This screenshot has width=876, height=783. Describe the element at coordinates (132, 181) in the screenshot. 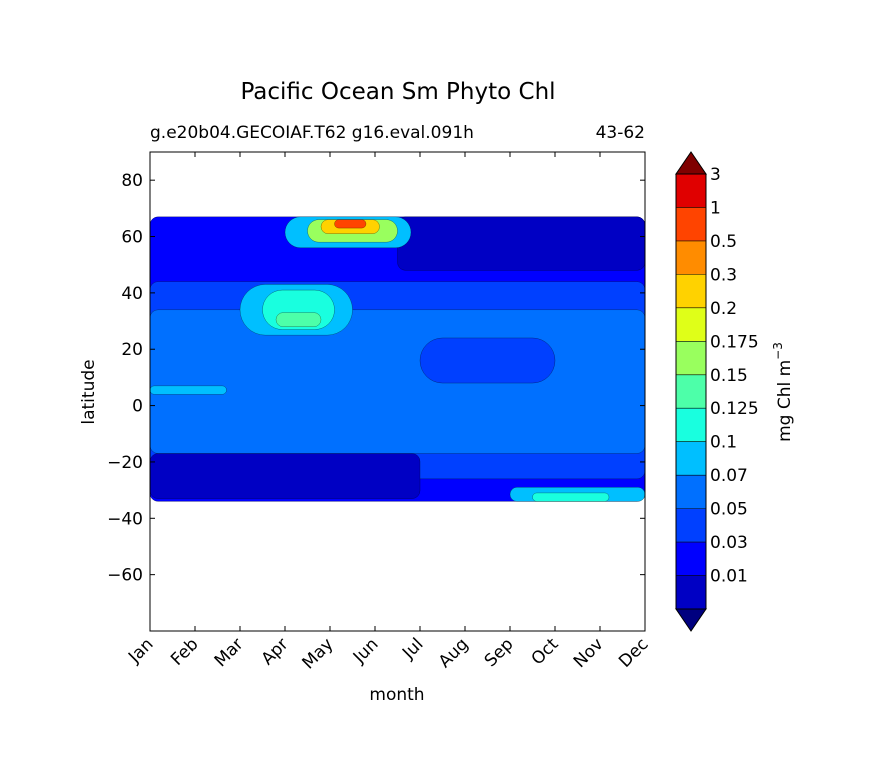

I see `y-tick-label-0: 80` at that location.